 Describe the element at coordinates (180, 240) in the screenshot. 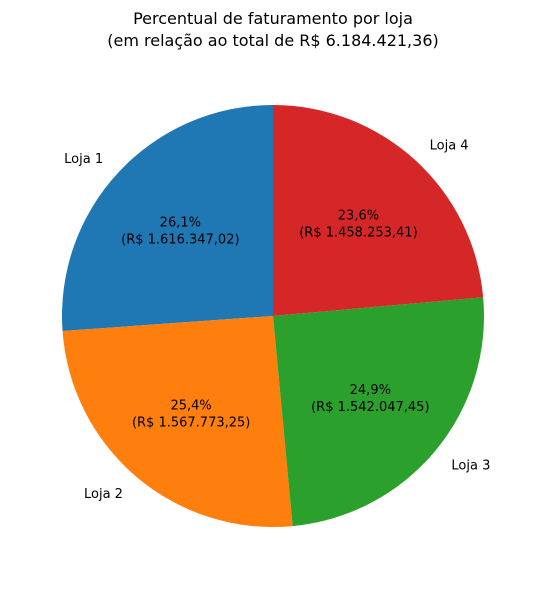

I see `slice-value-1: (R$ 1.616.347,02)` at that location.